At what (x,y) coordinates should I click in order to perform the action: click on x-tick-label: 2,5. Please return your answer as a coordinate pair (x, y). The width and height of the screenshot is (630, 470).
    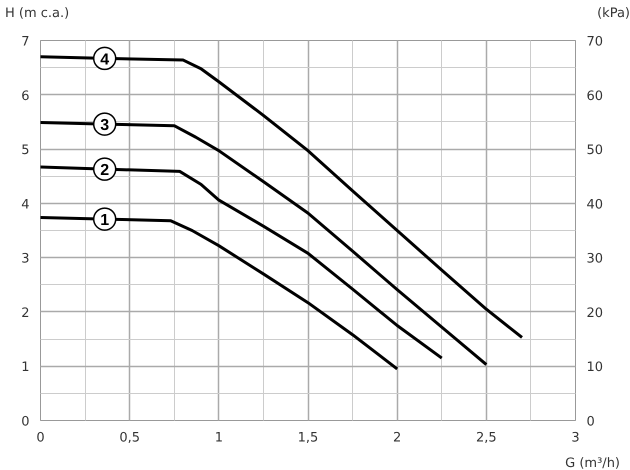
    Looking at the image, I should click on (486, 438).